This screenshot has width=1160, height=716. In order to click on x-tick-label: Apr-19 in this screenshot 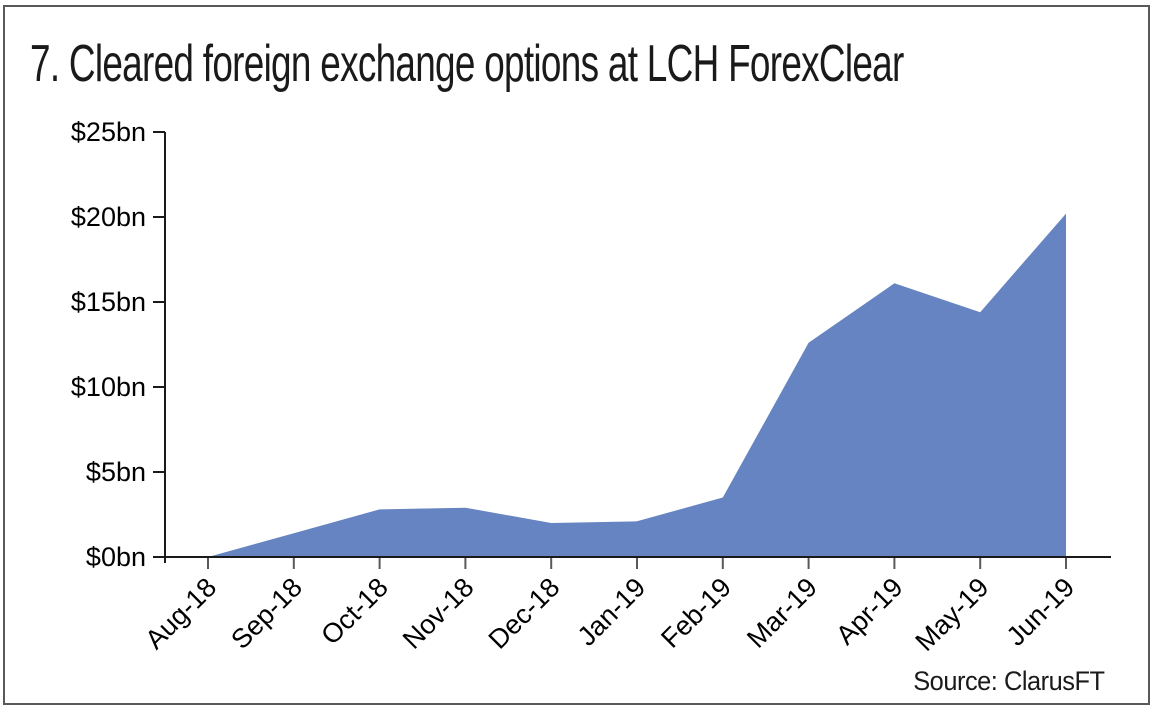, I will do `click(869, 611)`.